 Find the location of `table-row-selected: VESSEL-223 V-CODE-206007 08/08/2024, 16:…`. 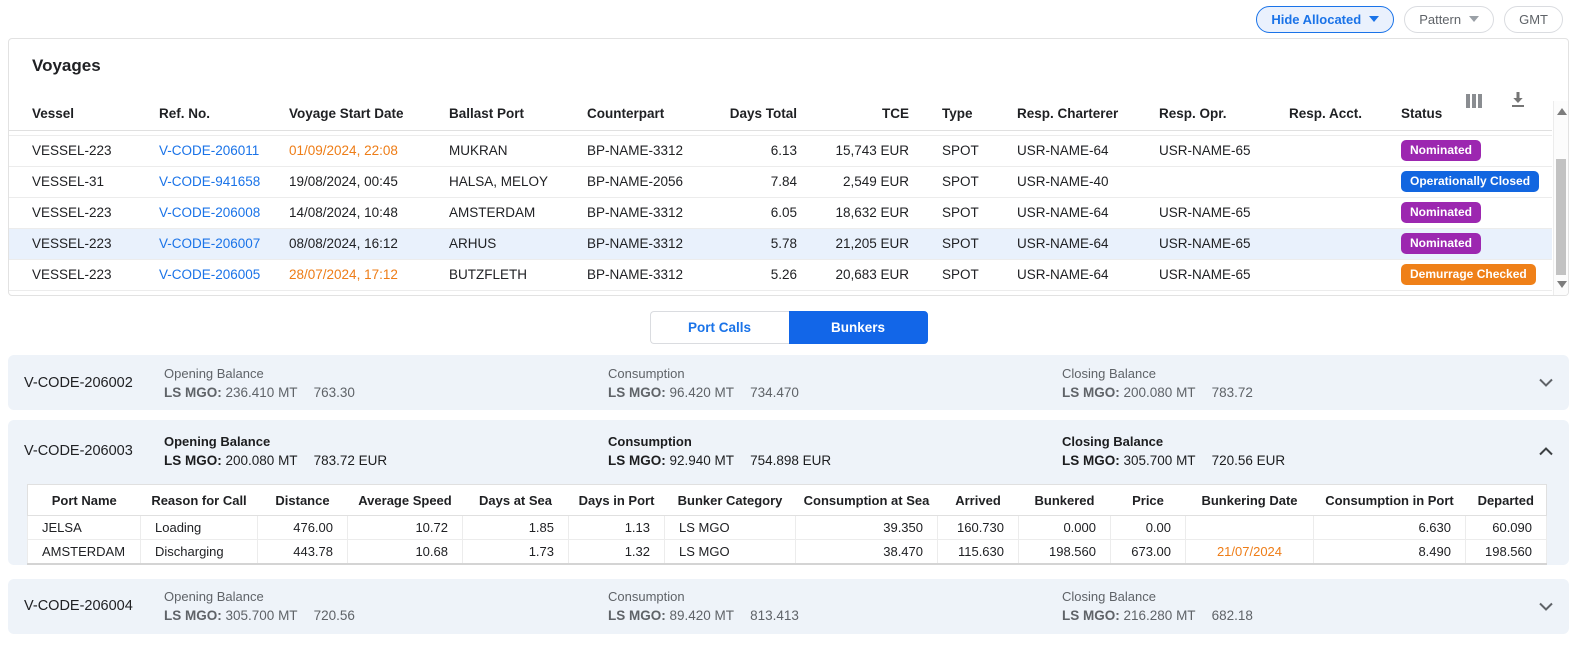

table-row-selected: VESSEL-223 V-CODE-206007 08/08/2024, 16:… is located at coordinates (780, 244).